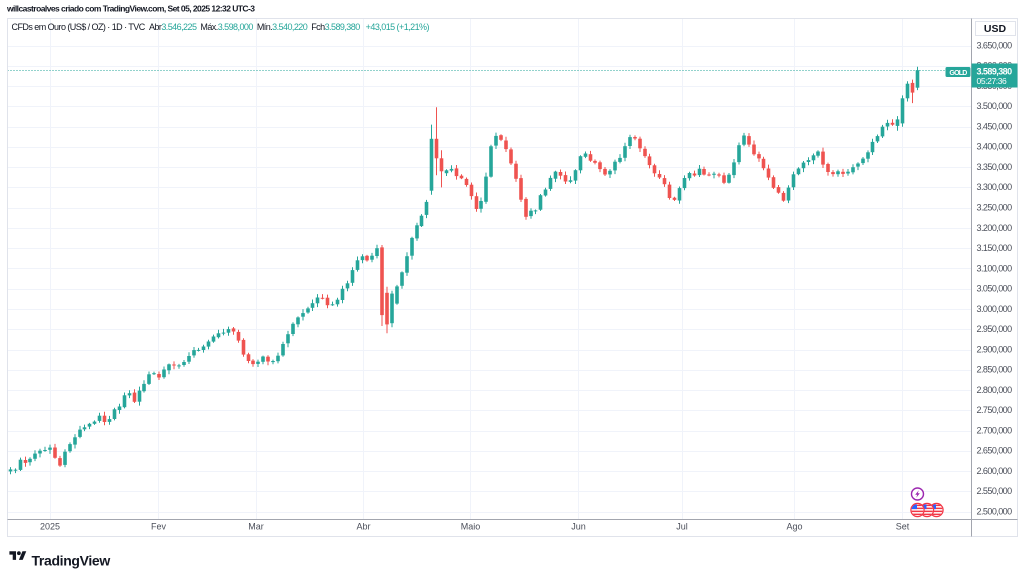 The width and height of the screenshot is (1024, 581). What do you see at coordinates (159, 527) in the screenshot?
I see `svg-text: Fev` at bounding box center [159, 527].